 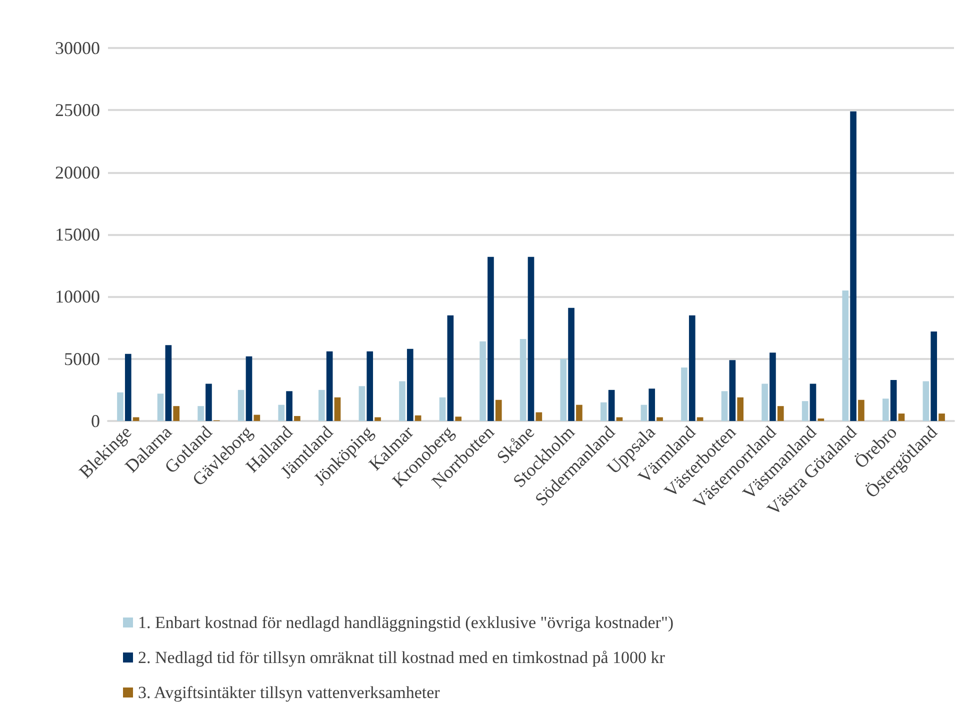 I want to click on y-tick-label: 30000, so click(x=77, y=48).